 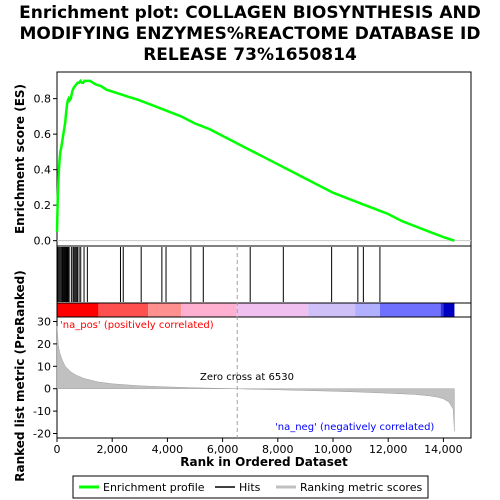 I want to click on metric-tick-label: 20, so click(x=44, y=344).